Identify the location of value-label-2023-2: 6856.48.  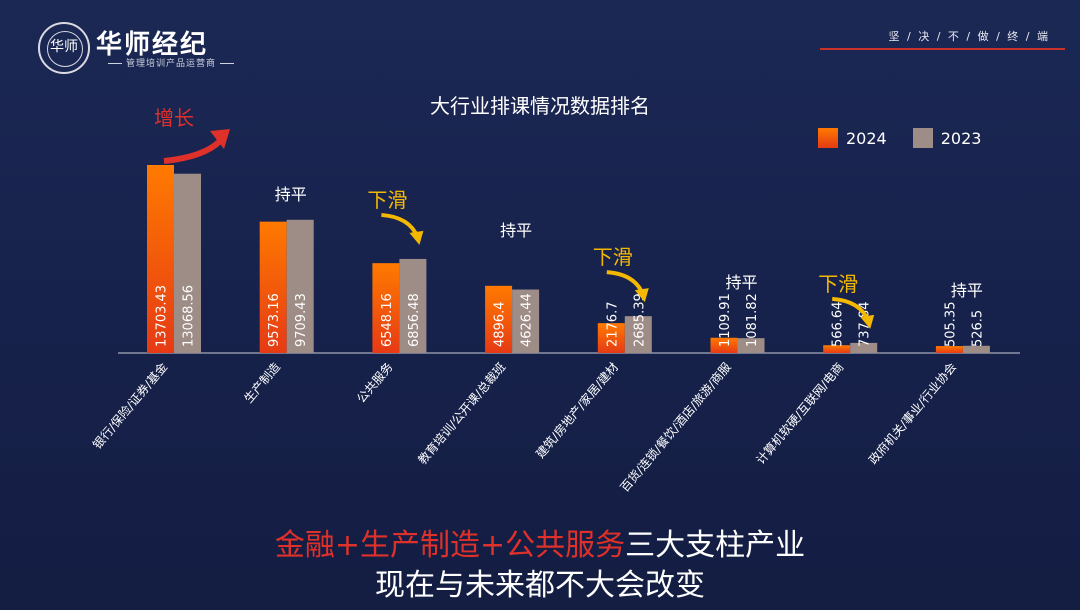
(414, 320).